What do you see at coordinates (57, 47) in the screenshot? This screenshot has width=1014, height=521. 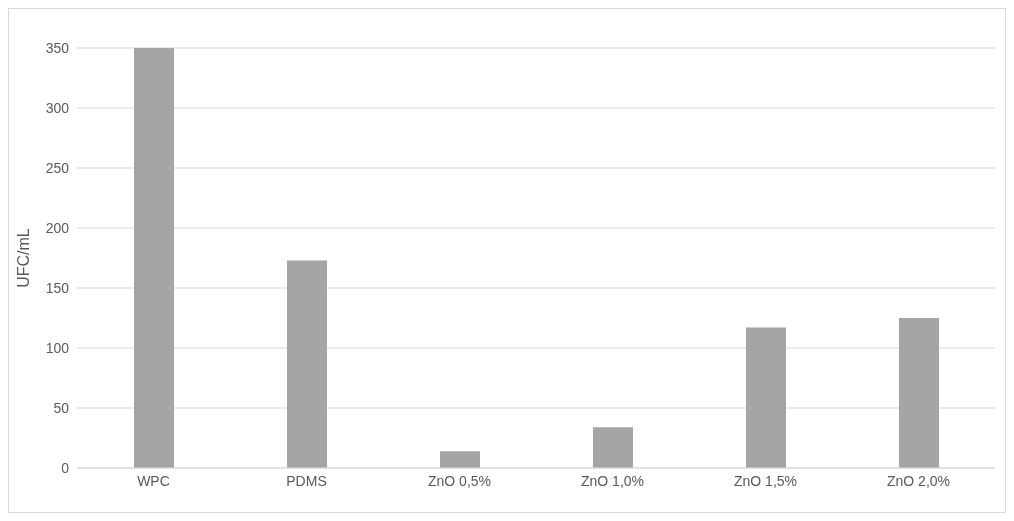 I see `y-tick-label: 350` at bounding box center [57, 47].